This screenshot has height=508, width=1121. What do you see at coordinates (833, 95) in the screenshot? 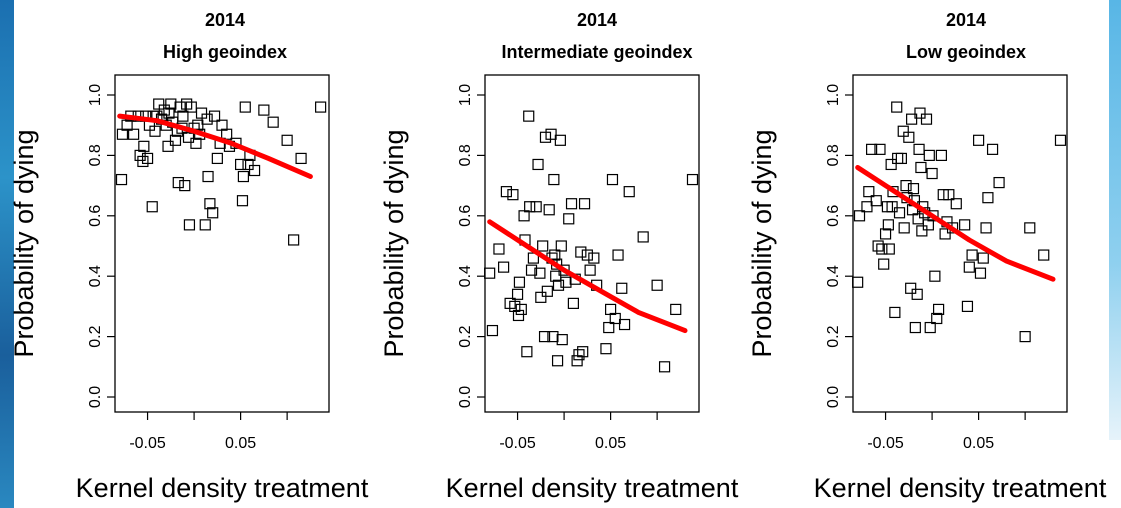
I see `y-tick-label: 1.0` at bounding box center [833, 95].